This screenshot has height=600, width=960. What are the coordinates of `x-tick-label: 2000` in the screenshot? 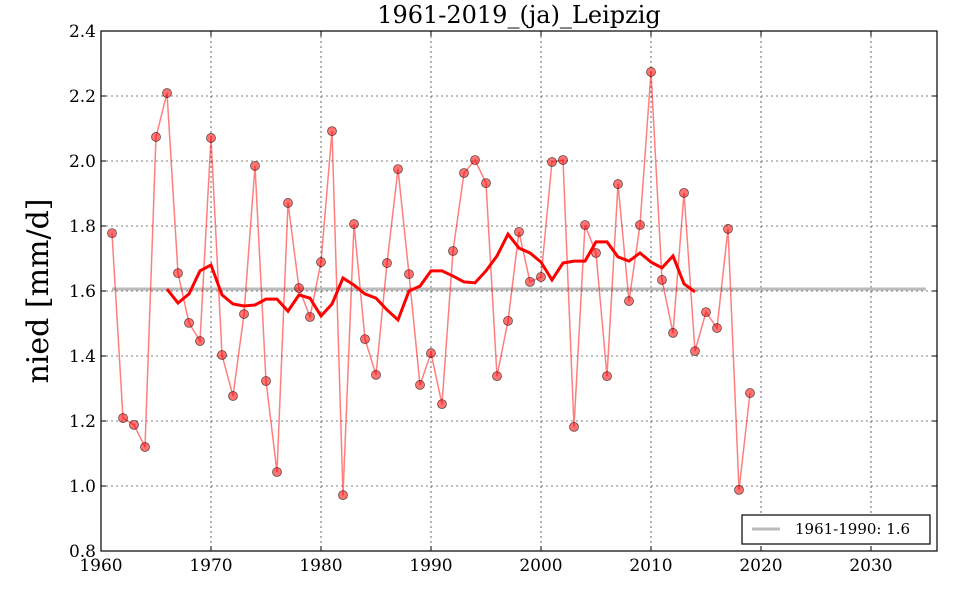 It's located at (540, 566).